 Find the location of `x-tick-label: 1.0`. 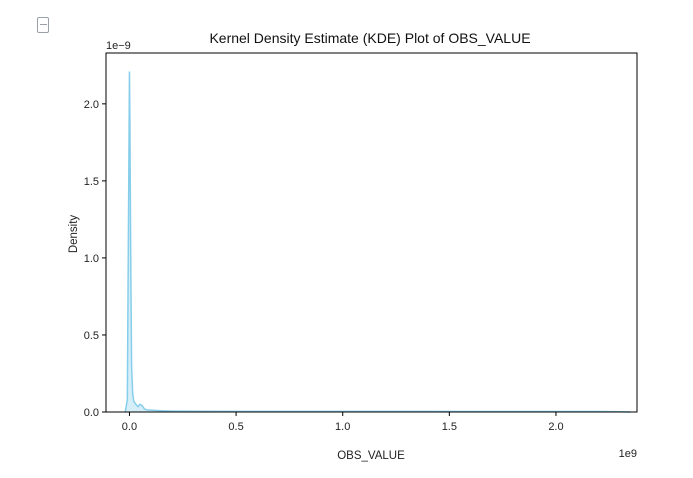

x-tick-label: 1.0 is located at coordinates (342, 427).